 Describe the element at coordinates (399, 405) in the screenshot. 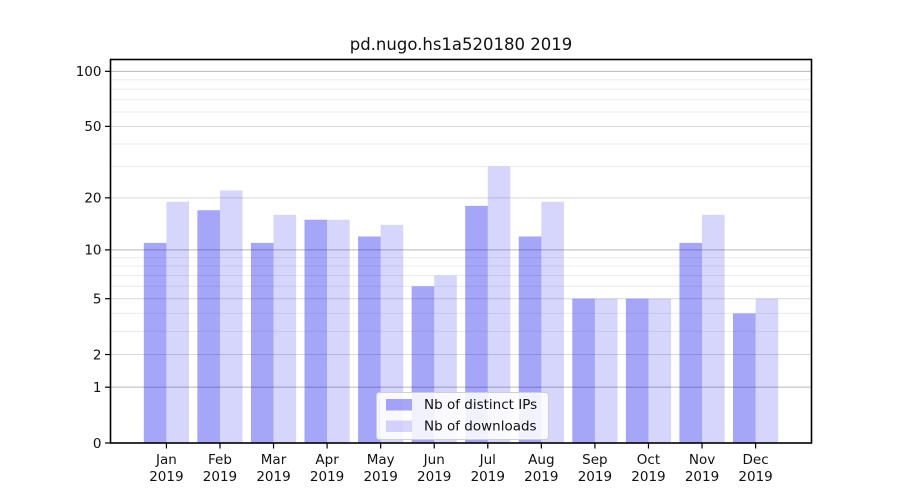

I see `legend-swatch-nb-of-distinct-ips` at that location.